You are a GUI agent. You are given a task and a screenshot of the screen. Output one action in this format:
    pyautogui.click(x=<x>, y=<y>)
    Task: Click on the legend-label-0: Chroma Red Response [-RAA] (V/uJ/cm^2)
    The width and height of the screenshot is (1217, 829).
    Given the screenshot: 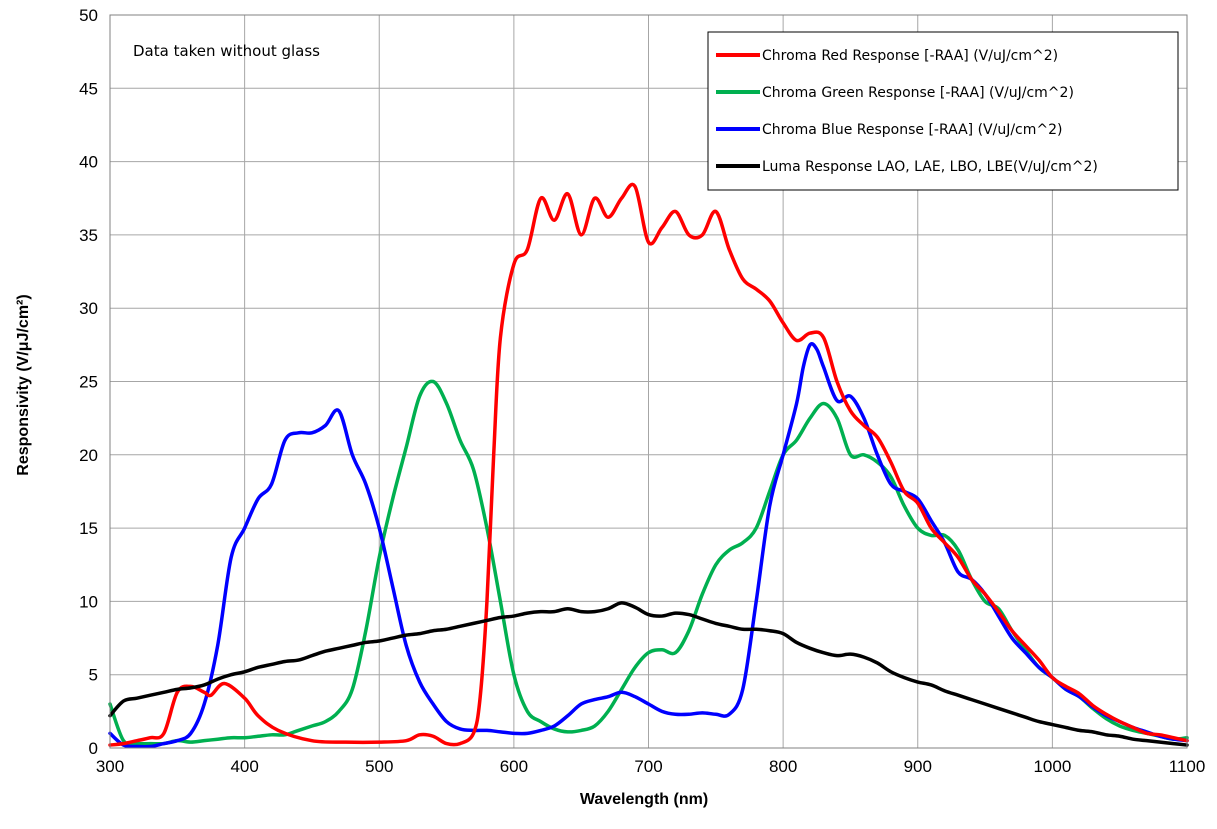 What is the action you would take?
    pyautogui.click(x=910, y=56)
    